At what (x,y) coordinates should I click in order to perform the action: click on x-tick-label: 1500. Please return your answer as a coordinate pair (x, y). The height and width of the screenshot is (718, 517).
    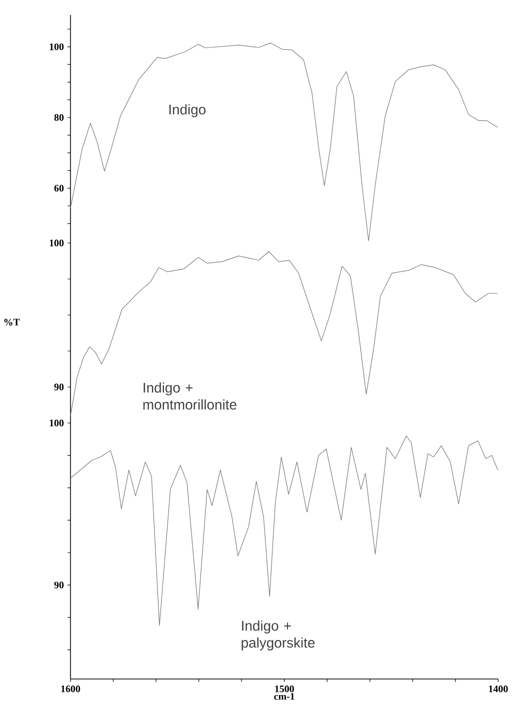
    Looking at the image, I should click on (284, 689).